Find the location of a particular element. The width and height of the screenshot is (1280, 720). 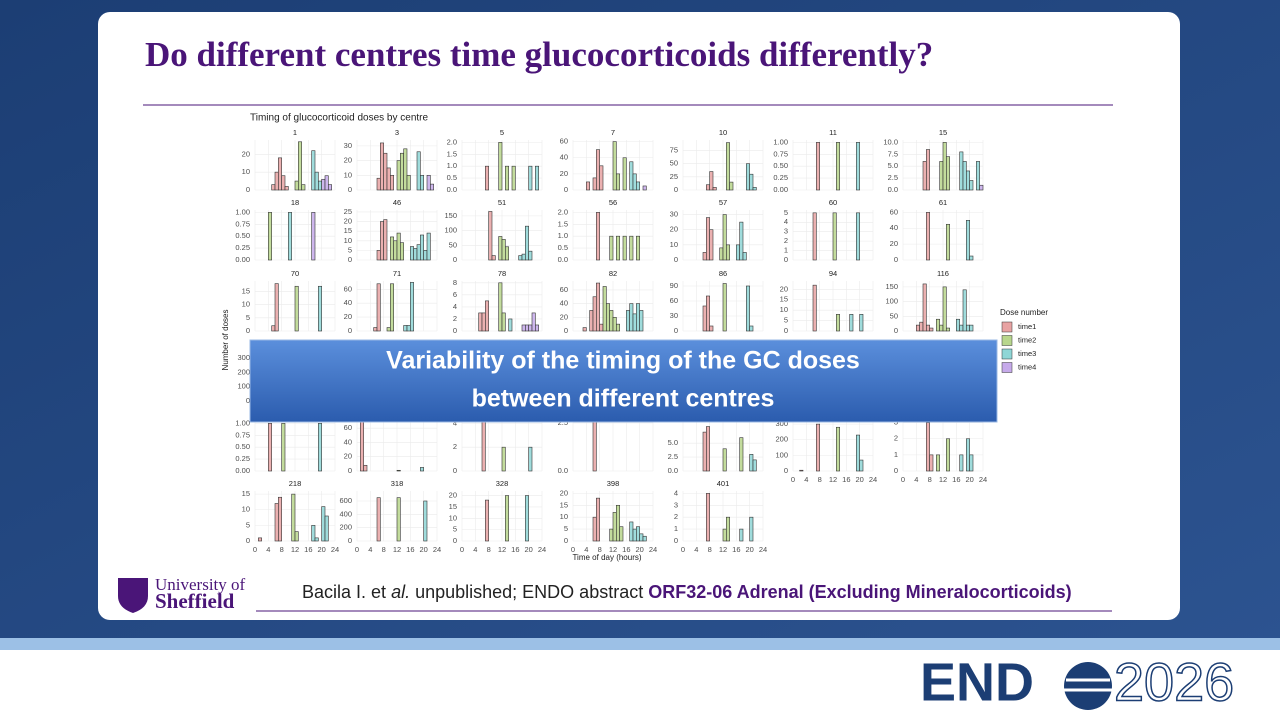

panel: 56 0.0 0.5 1.0 1.5 2.0 is located at coordinates (606, 231).